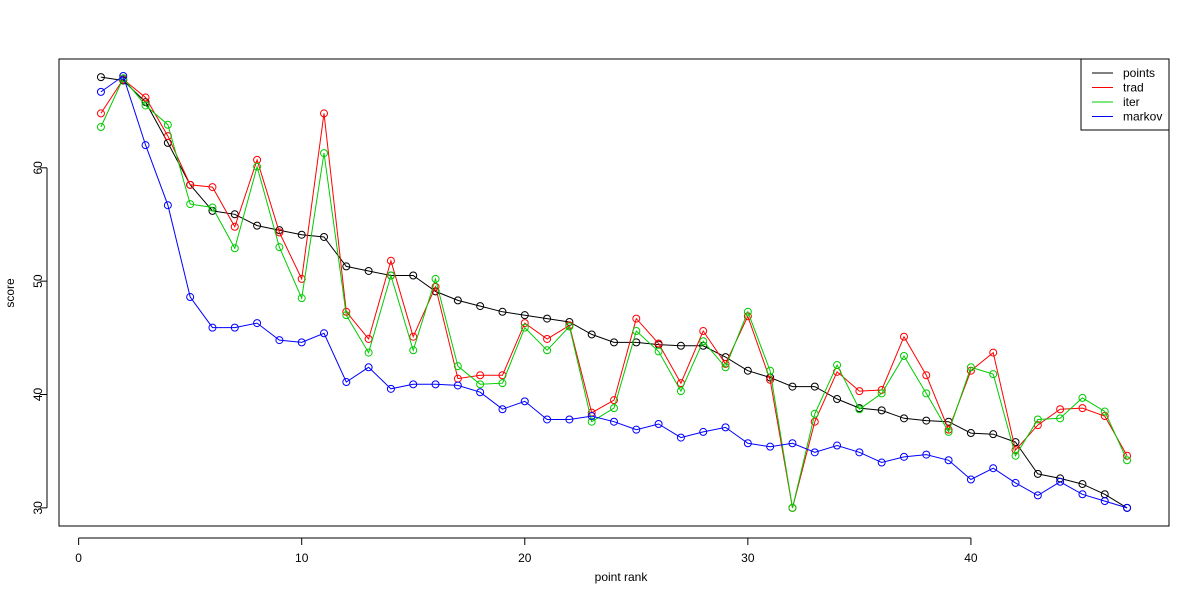 The height and width of the screenshot is (600, 1200). I want to click on legend-label-markov: markov, so click(1142, 117).